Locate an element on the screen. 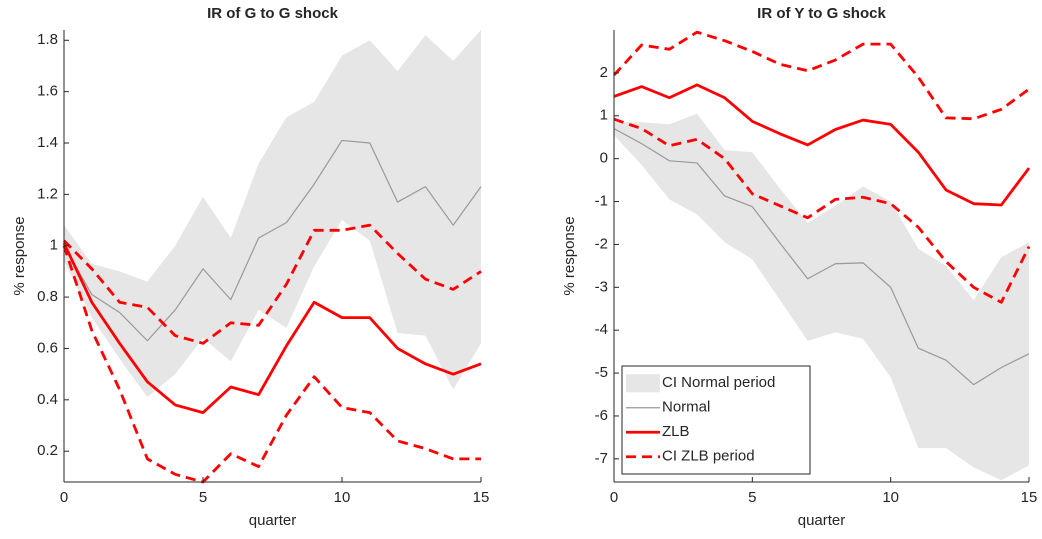 This screenshot has width=1042, height=539. chart-title: IR of G to G shock is located at coordinates (272, 13).